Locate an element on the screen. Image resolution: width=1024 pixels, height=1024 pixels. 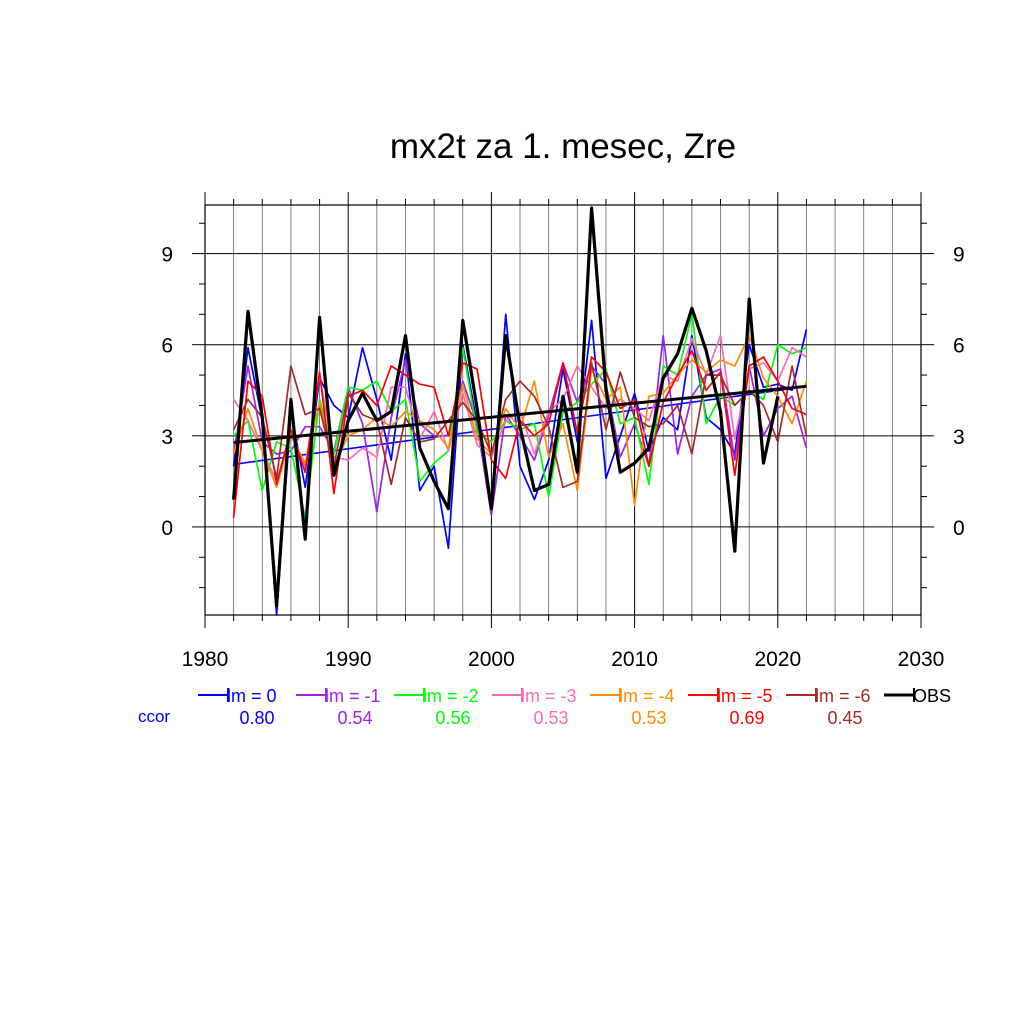
legend-label: lm = -5 is located at coordinates (745, 696).